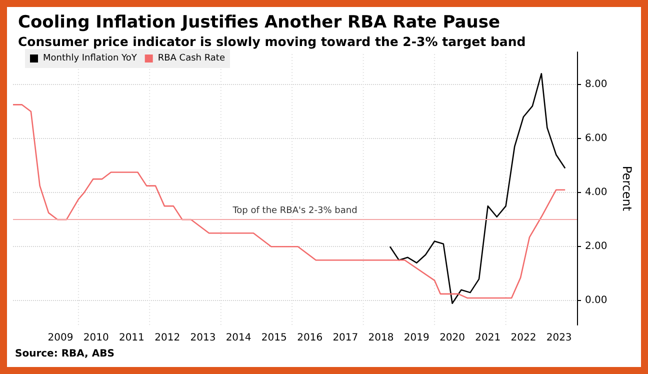  Describe the element at coordinates (381, 338) in the screenshot. I see `x-tick-label: 2018` at that location.